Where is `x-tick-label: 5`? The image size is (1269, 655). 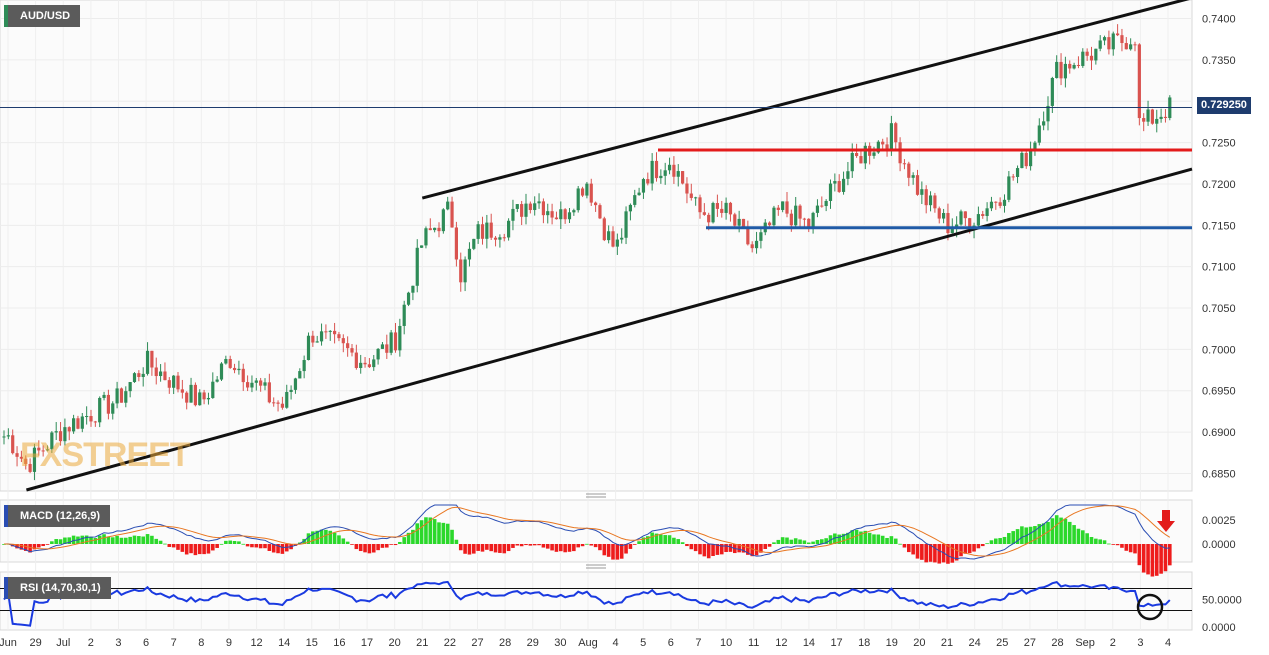 x-tick-label: 5 is located at coordinates (643, 643).